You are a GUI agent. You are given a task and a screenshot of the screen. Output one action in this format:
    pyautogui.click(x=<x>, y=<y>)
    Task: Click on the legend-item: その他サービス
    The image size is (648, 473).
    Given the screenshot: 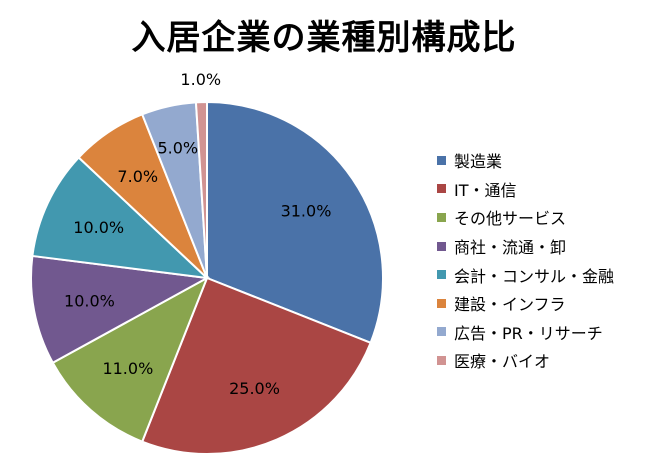 What is the action you would take?
    pyautogui.click(x=525, y=217)
    